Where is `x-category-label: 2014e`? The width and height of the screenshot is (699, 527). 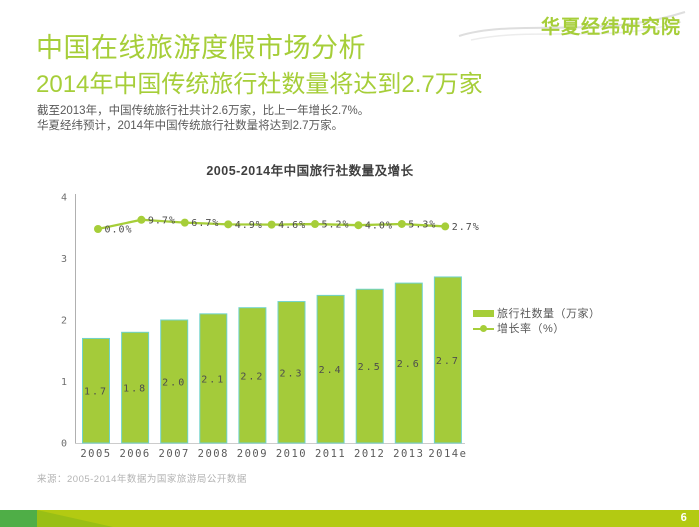
x-category-label: 2014e is located at coordinates (447, 454).